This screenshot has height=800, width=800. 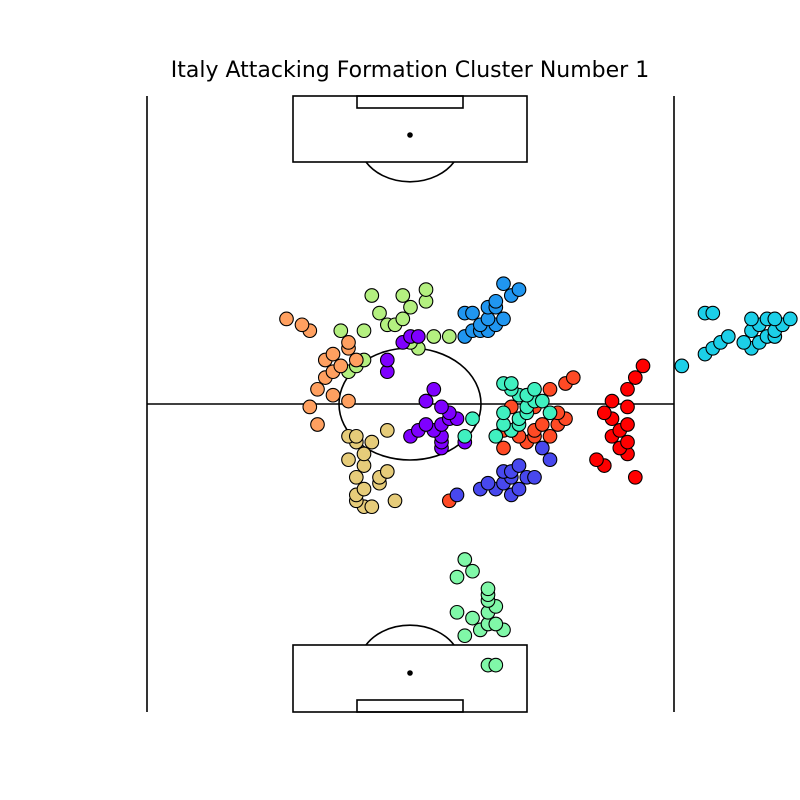 What do you see at coordinates (410, 673) in the screenshot?
I see `bottom-penalty-spot` at bounding box center [410, 673].